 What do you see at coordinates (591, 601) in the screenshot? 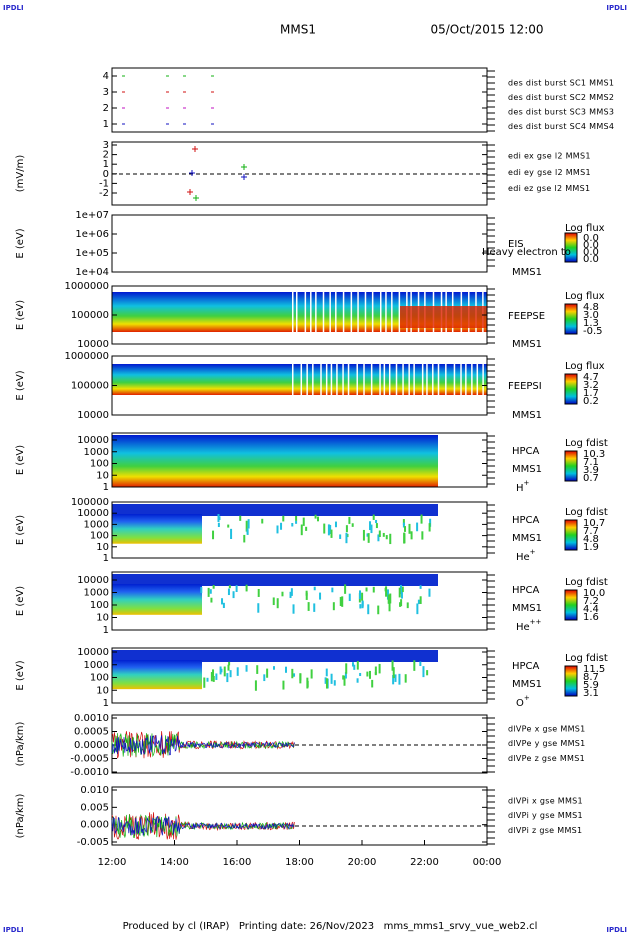
I see `colorbar-label: 7.2` at bounding box center [591, 601].